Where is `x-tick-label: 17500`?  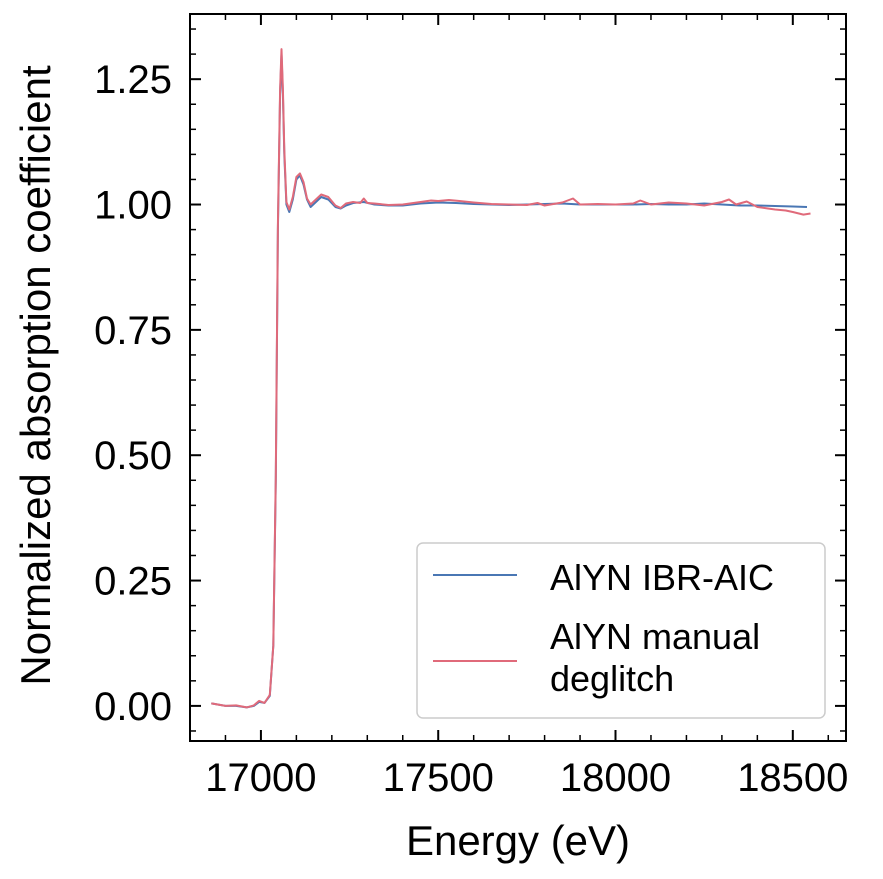 x-tick-label: 17500 is located at coordinates (438, 778).